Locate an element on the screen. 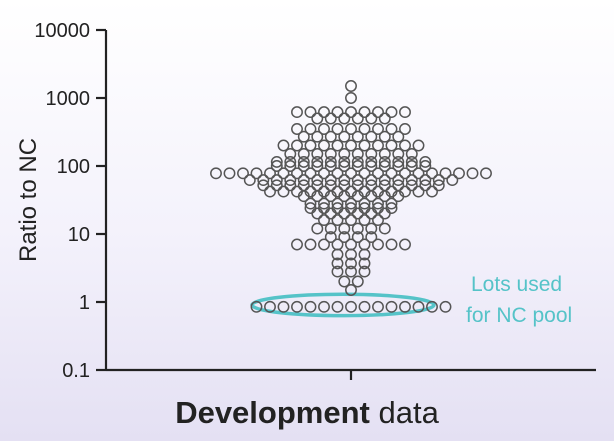 This screenshot has width=614, height=441. annotation-line-2: for NC pool is located at coordinates (519, 315).